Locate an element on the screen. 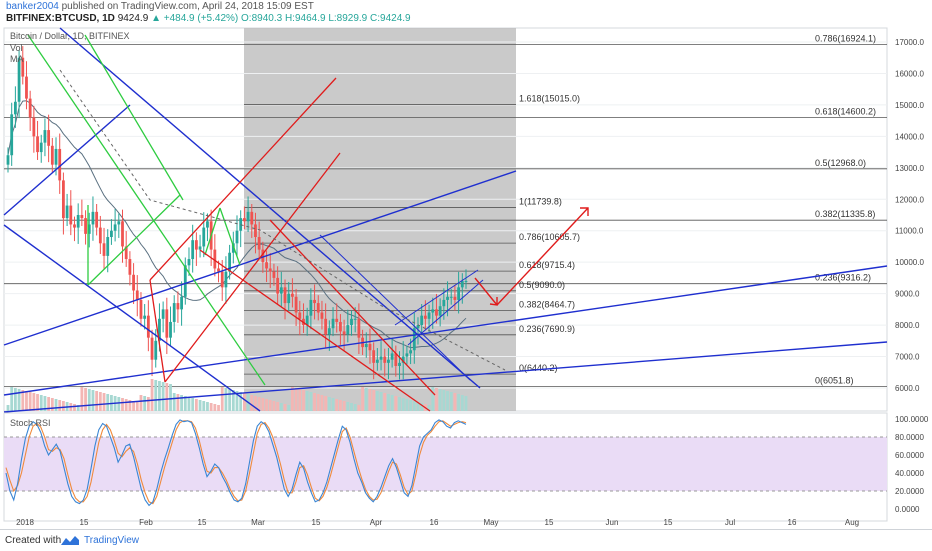  stoch-tick-label: 60.0000 is located at coordinates (909, 455).